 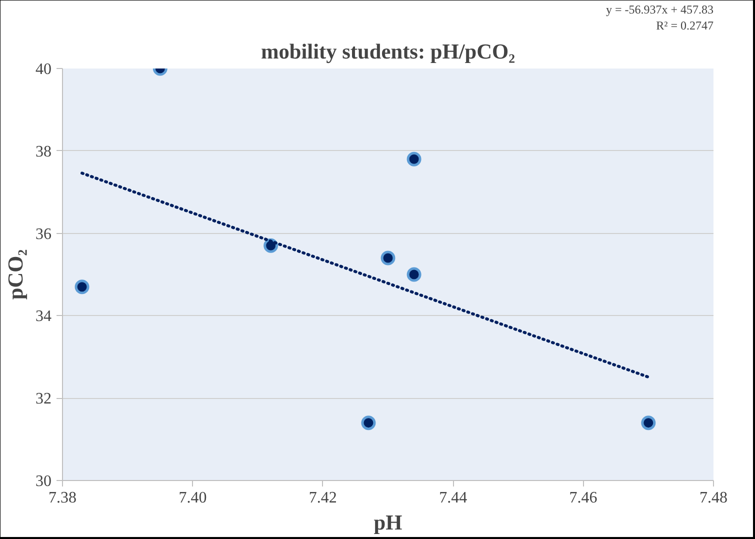 I want to click on text: y = -56.937x + 457.83, so click(x=660, y=9).